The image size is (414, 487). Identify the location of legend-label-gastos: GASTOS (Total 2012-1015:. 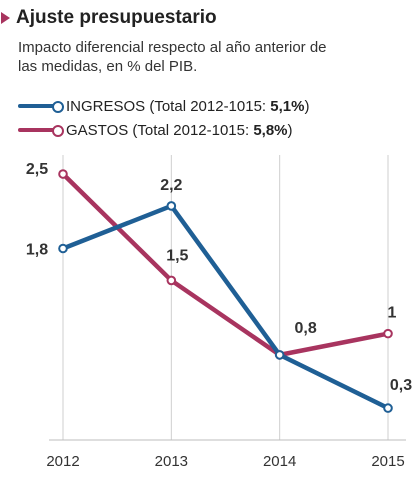
(160, 130).